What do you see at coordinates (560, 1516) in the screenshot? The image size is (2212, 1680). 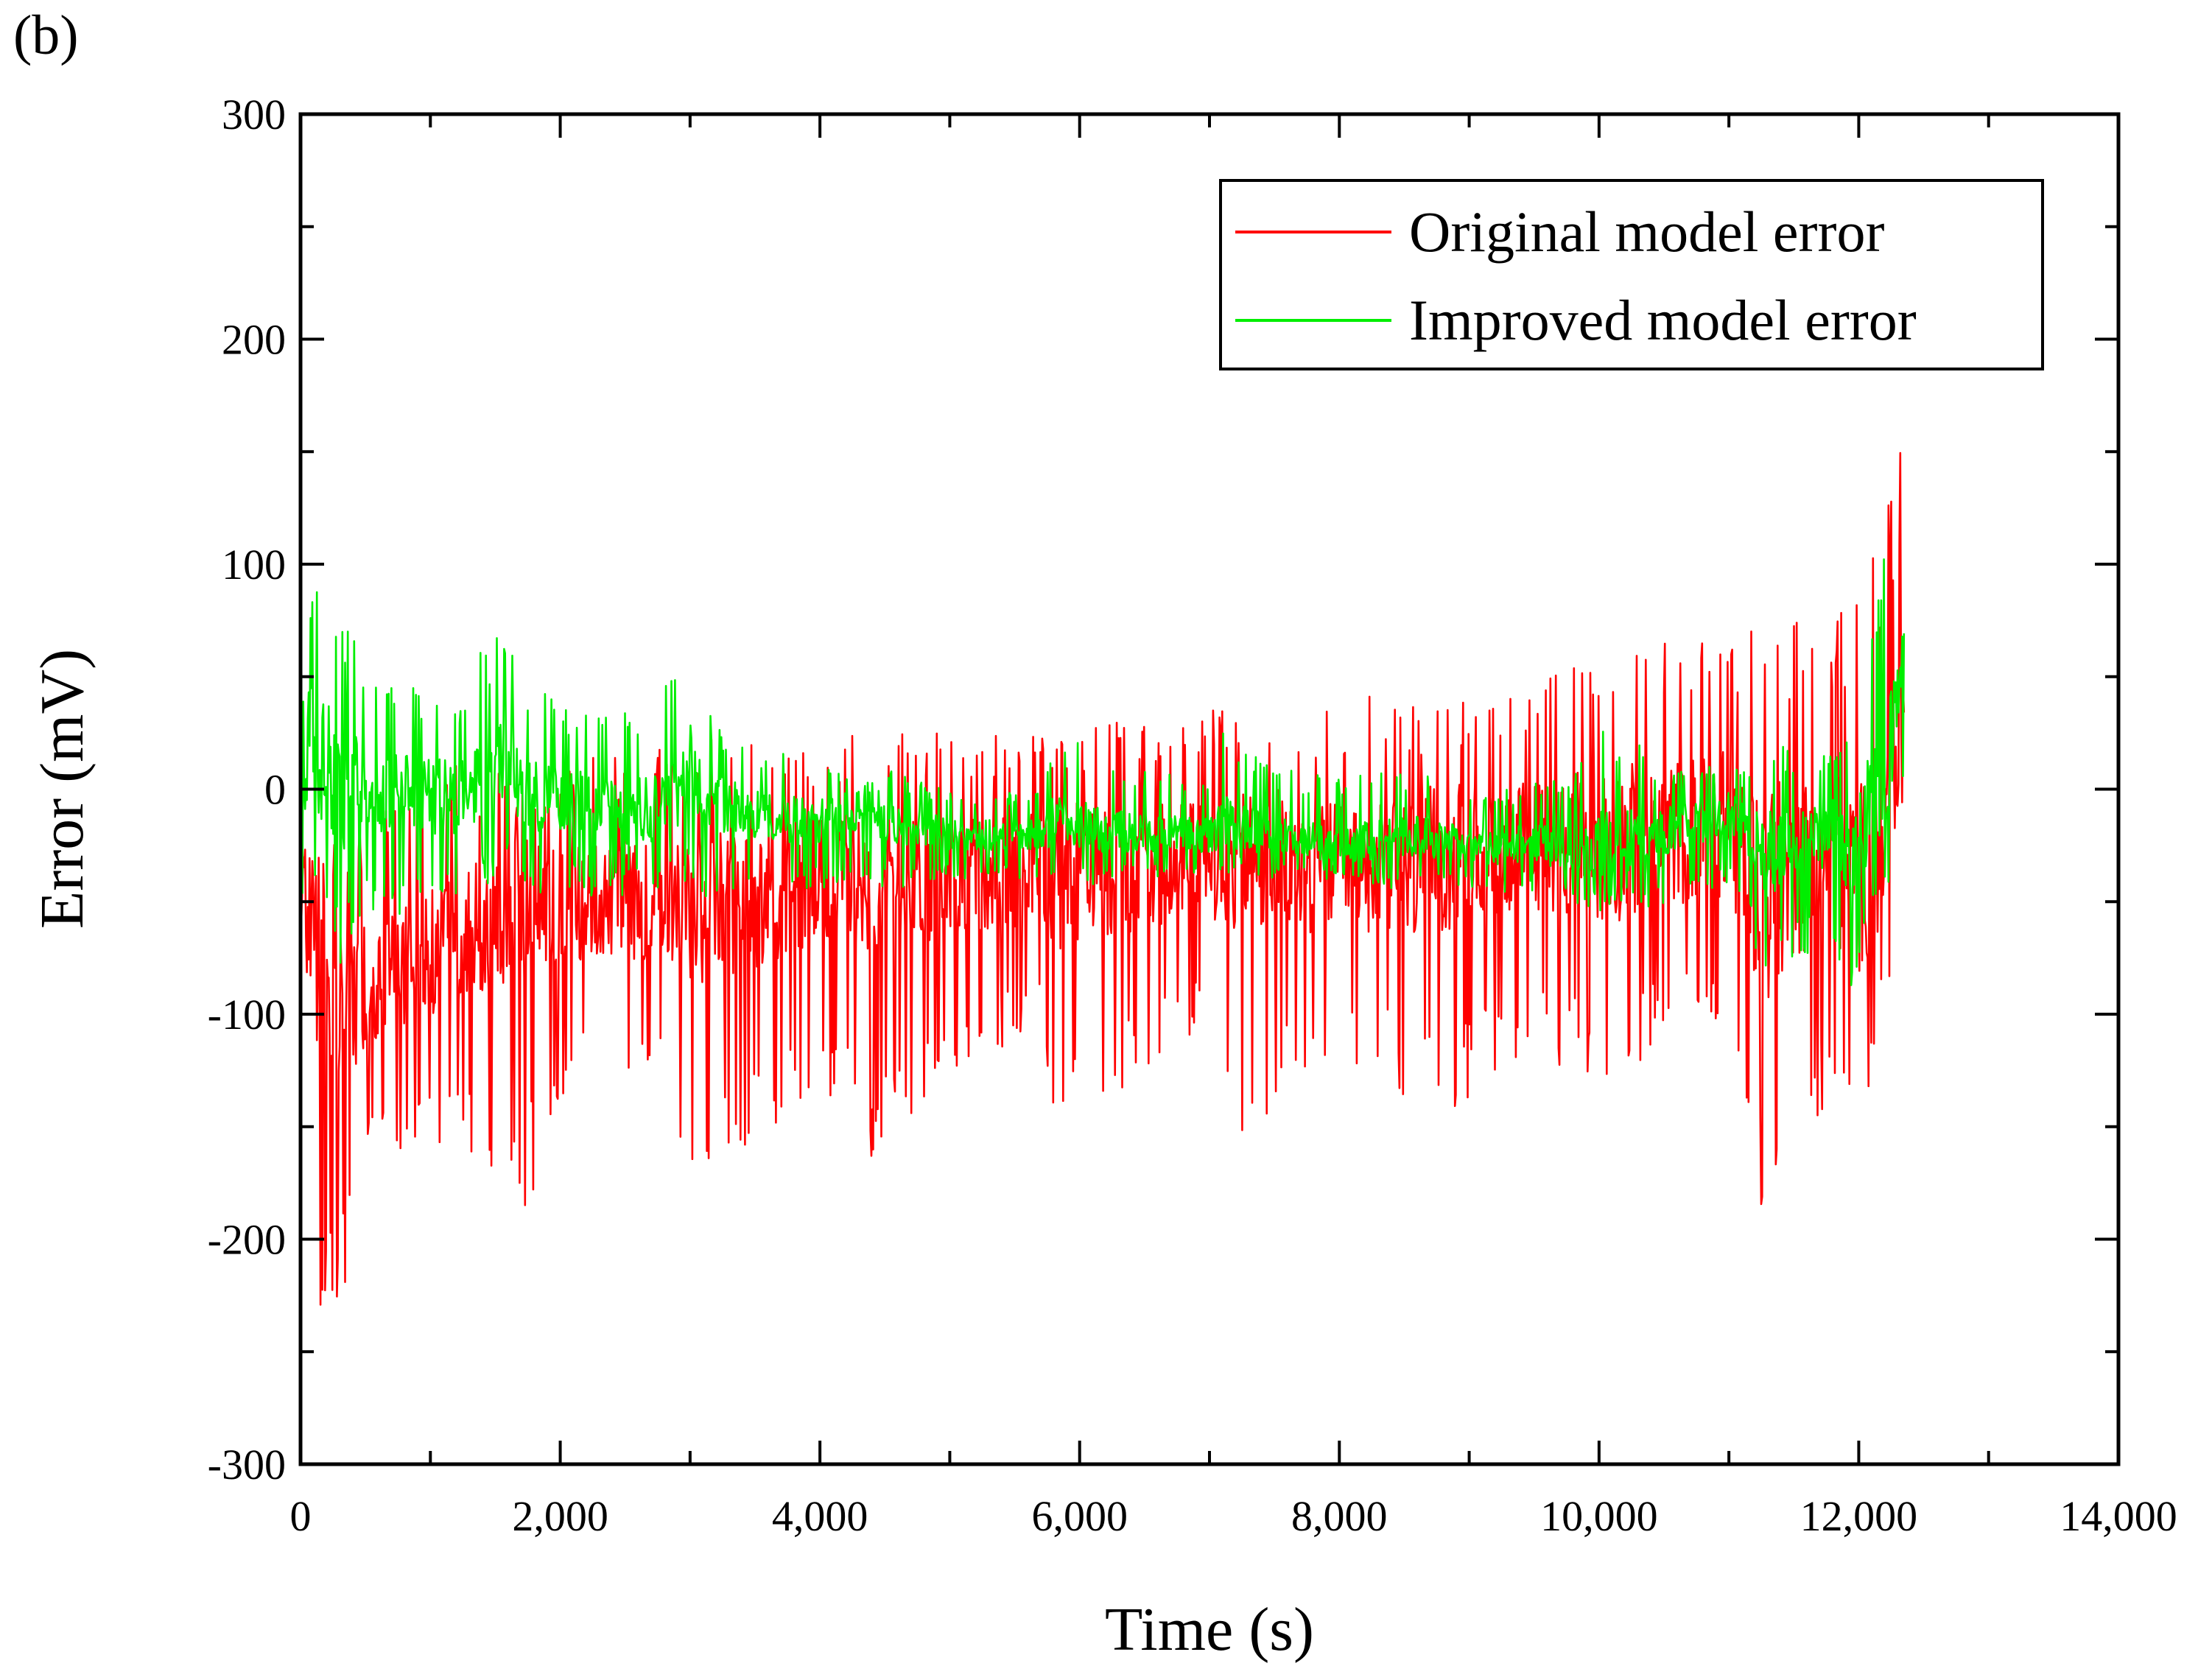 I see `x-tick-label: 2,000` at bounding box center [560, 1516].